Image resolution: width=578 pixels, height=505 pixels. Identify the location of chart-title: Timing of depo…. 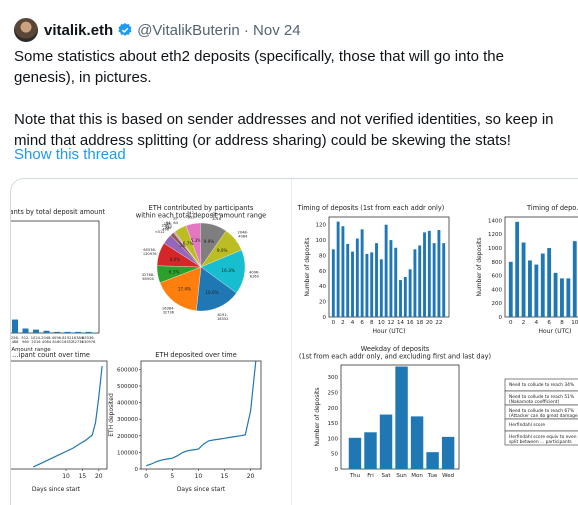
(552, 208).